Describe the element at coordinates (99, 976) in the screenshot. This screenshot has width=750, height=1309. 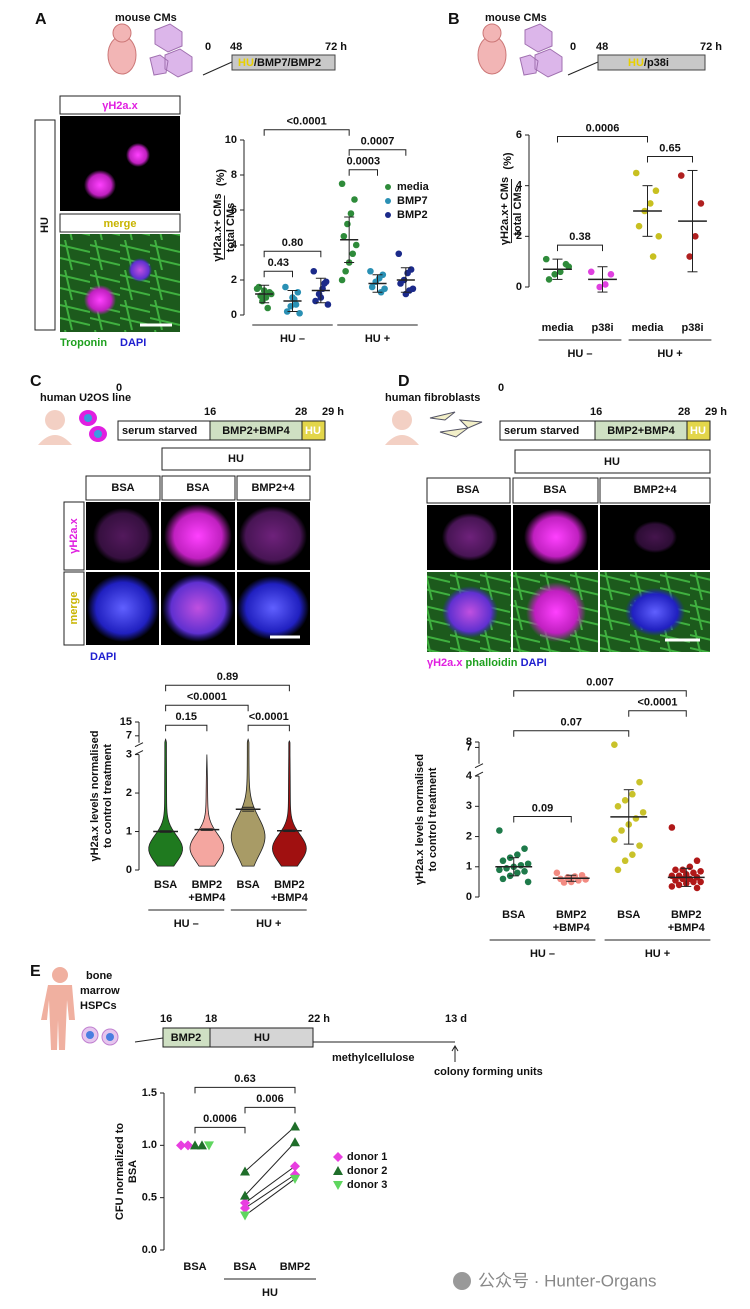
I see `sample-label: bone` at that location.